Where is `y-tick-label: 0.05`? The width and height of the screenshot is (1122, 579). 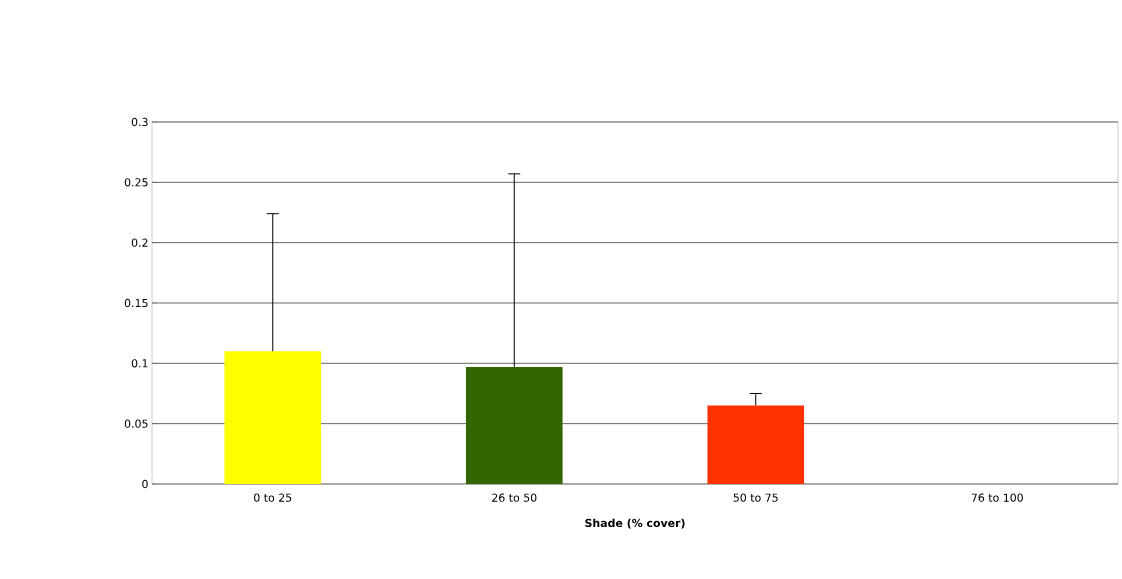 y-tick-label: 0.05 is located at coordinates (136, 423).